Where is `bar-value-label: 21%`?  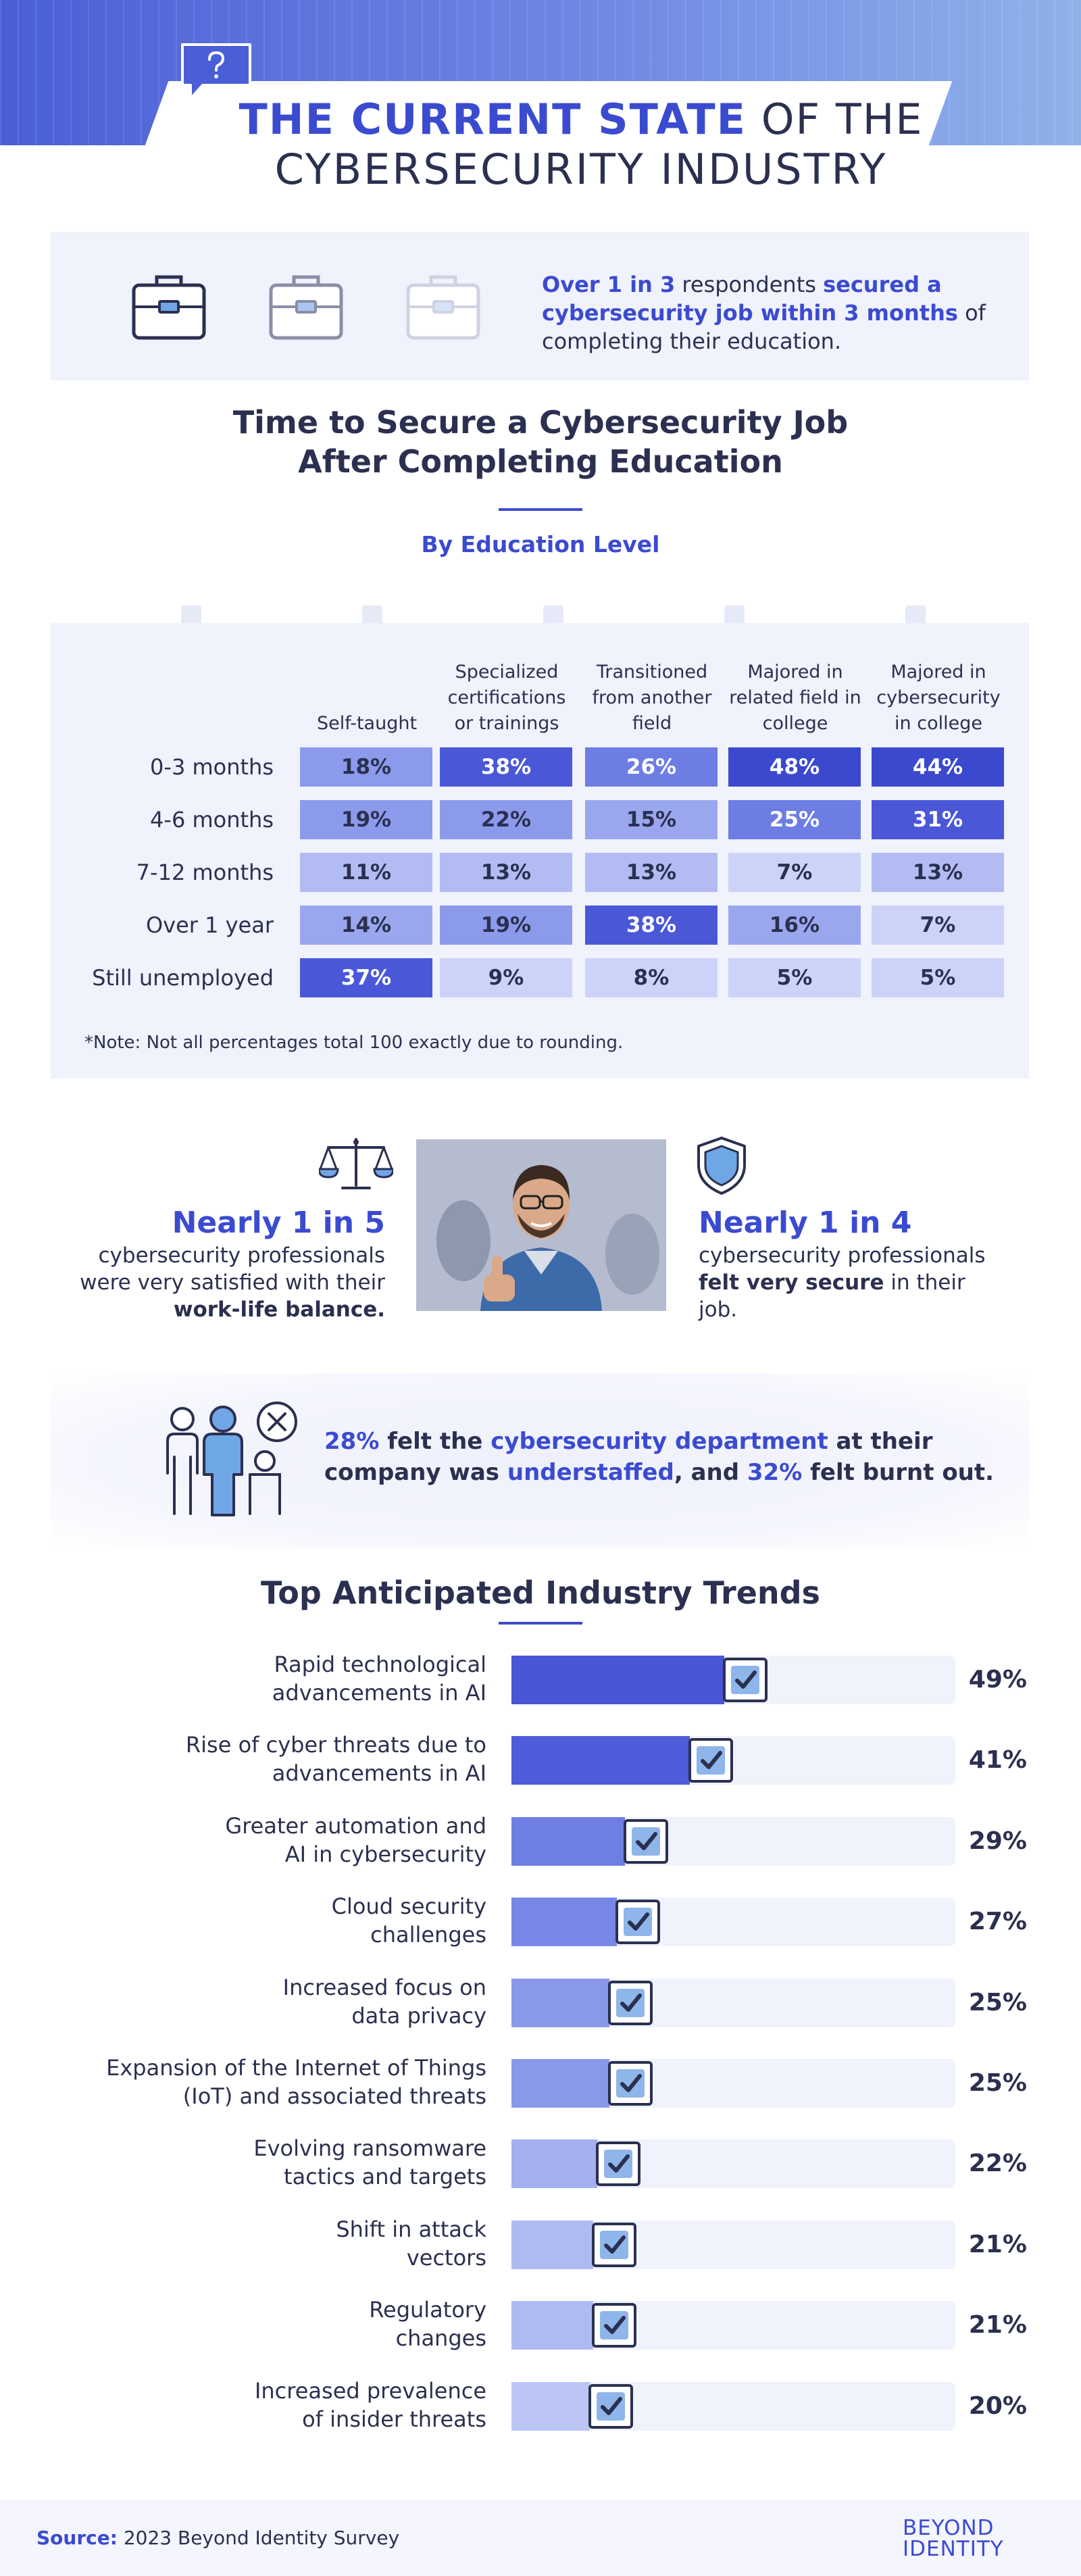
bar-value-label: 21% is located at coordinates (997, 2325).